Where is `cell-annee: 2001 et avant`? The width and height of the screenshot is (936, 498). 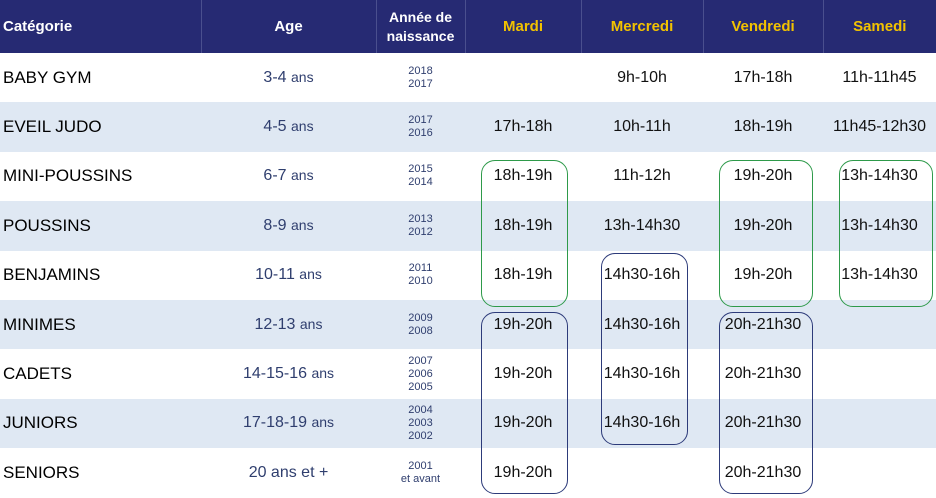
cell-annee: 2001 et avant is located at coordinates (420, 473).